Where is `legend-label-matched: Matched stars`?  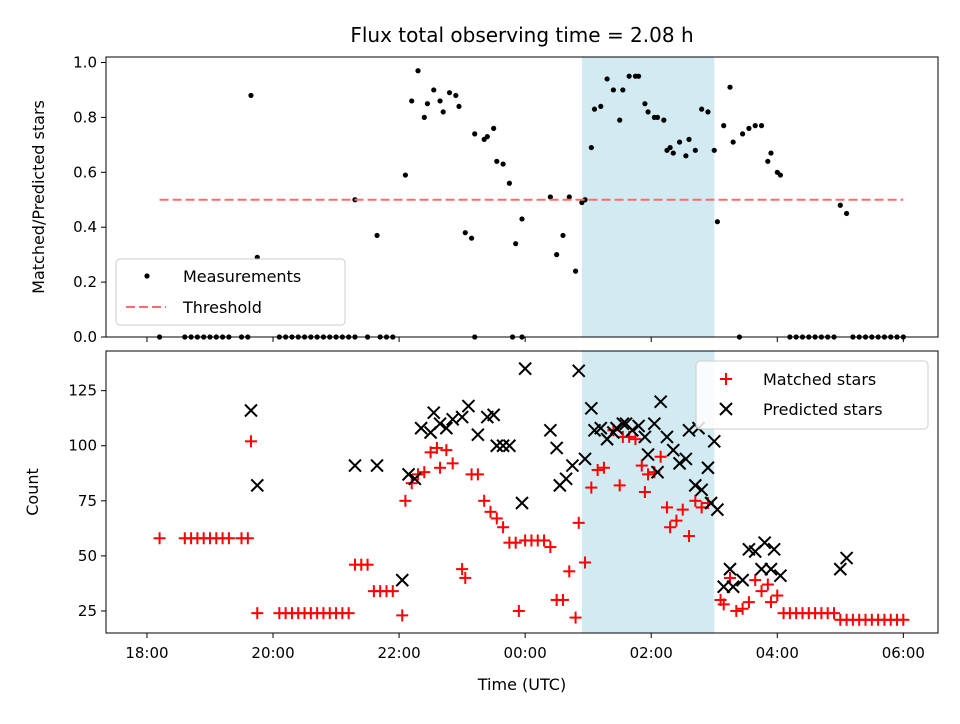
legend-label-matched: Matched stars is located at coordinates (819, 379).